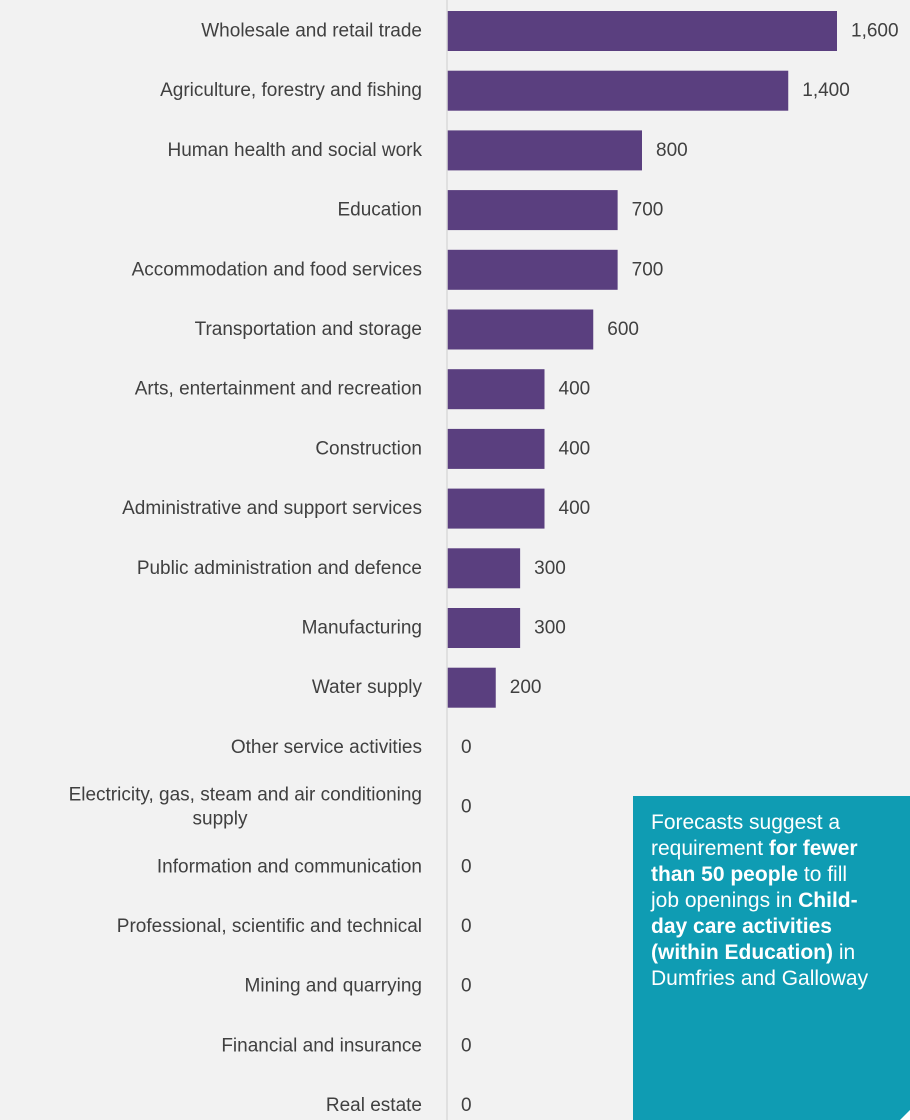 The height and width of the screenshot is (1120, 910). What do you see at coordinates (844, 952) in the screenshot?
I see `callout-text: in` at bounding box center [844, 952].